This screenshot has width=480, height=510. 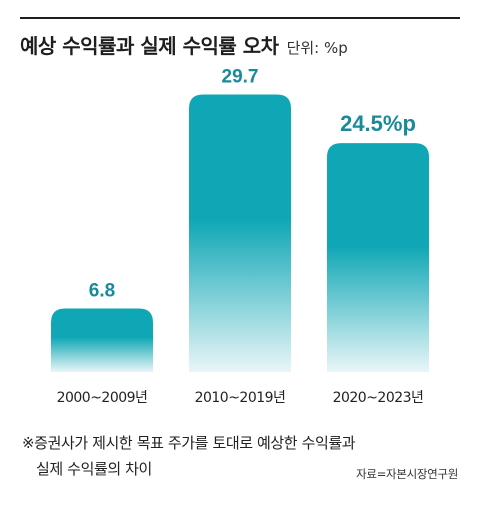 I want to click on unit-label: 단위: %p, so click(x=317, y=48).